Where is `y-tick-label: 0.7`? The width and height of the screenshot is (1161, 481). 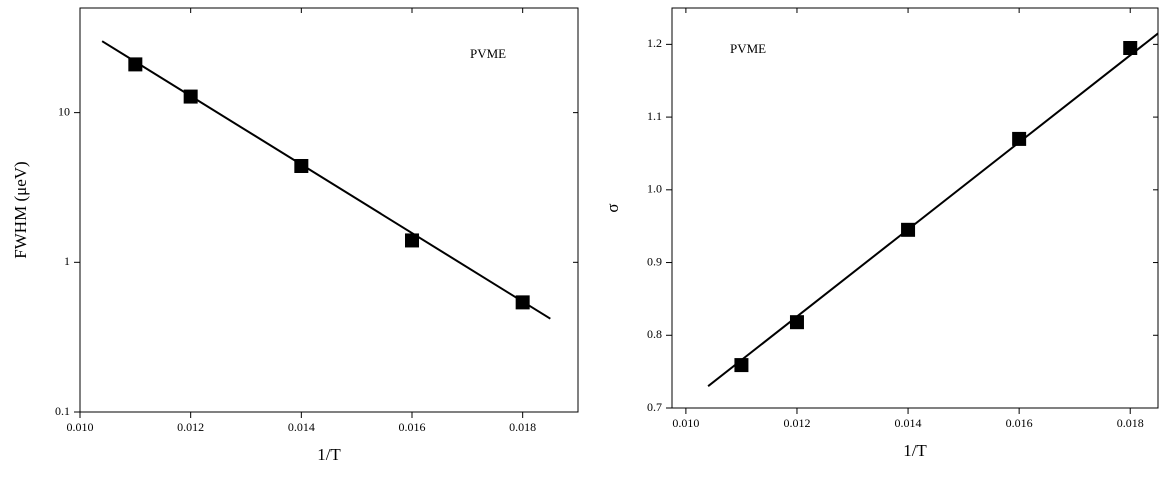
y-tick-label: 0.7 is located at coordinates (654, 407).